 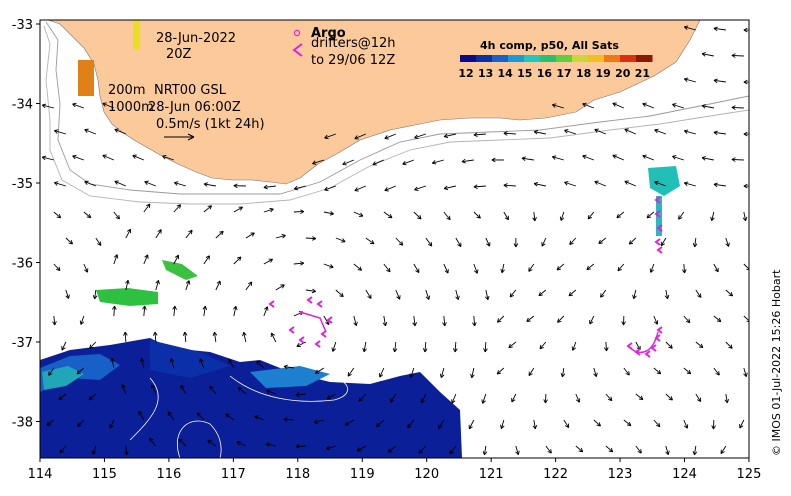 I want to click on colorbar-tick-label: 18, so click(x=583, y=73).